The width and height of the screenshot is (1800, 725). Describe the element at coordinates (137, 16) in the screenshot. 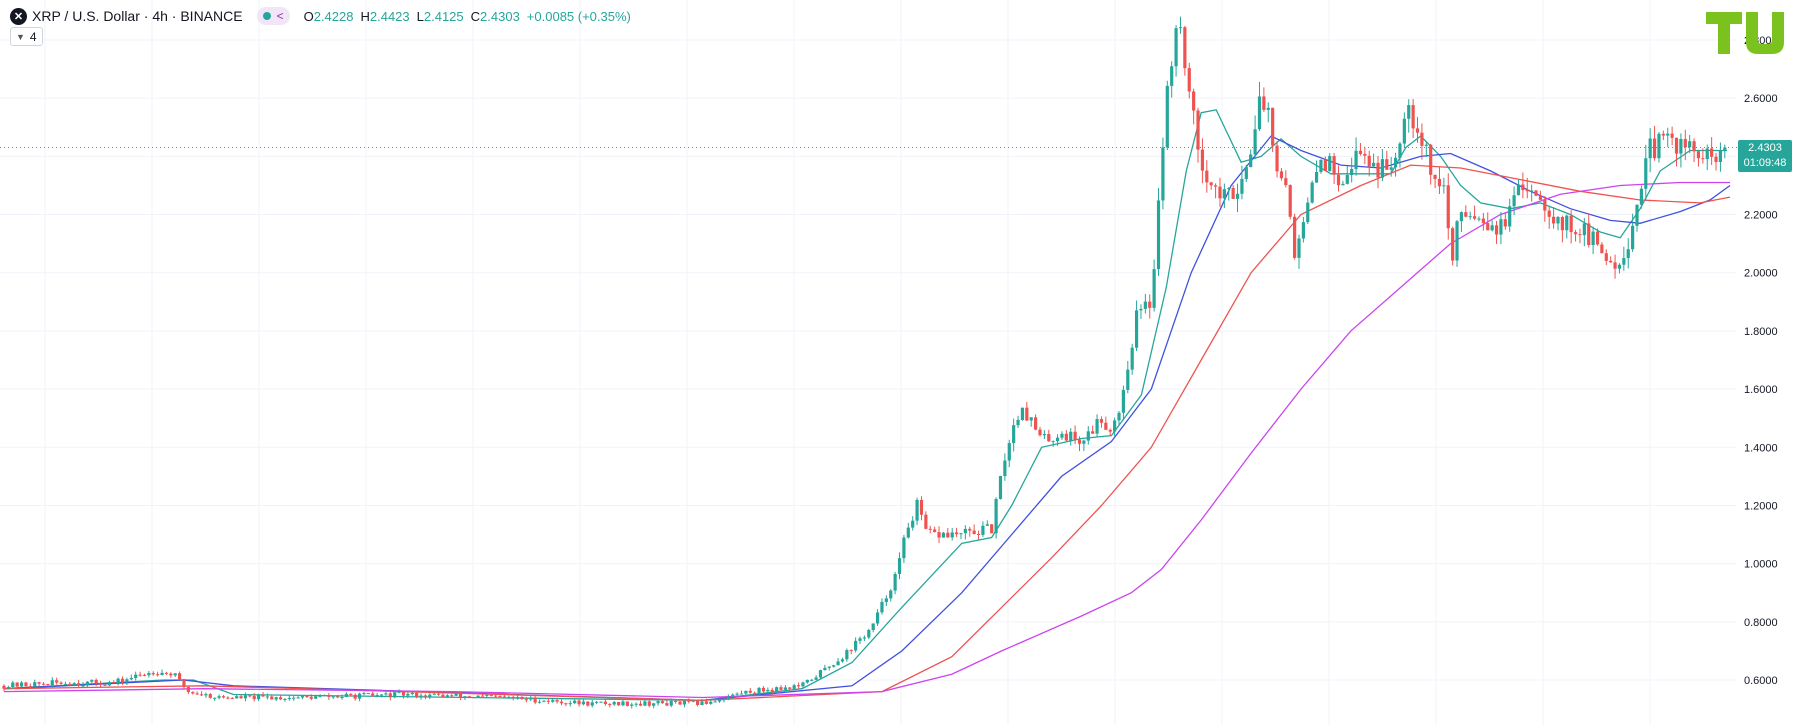

I see `symbol-title: XRP / U.S. Dollar · 4h · BINANCE` at that location.